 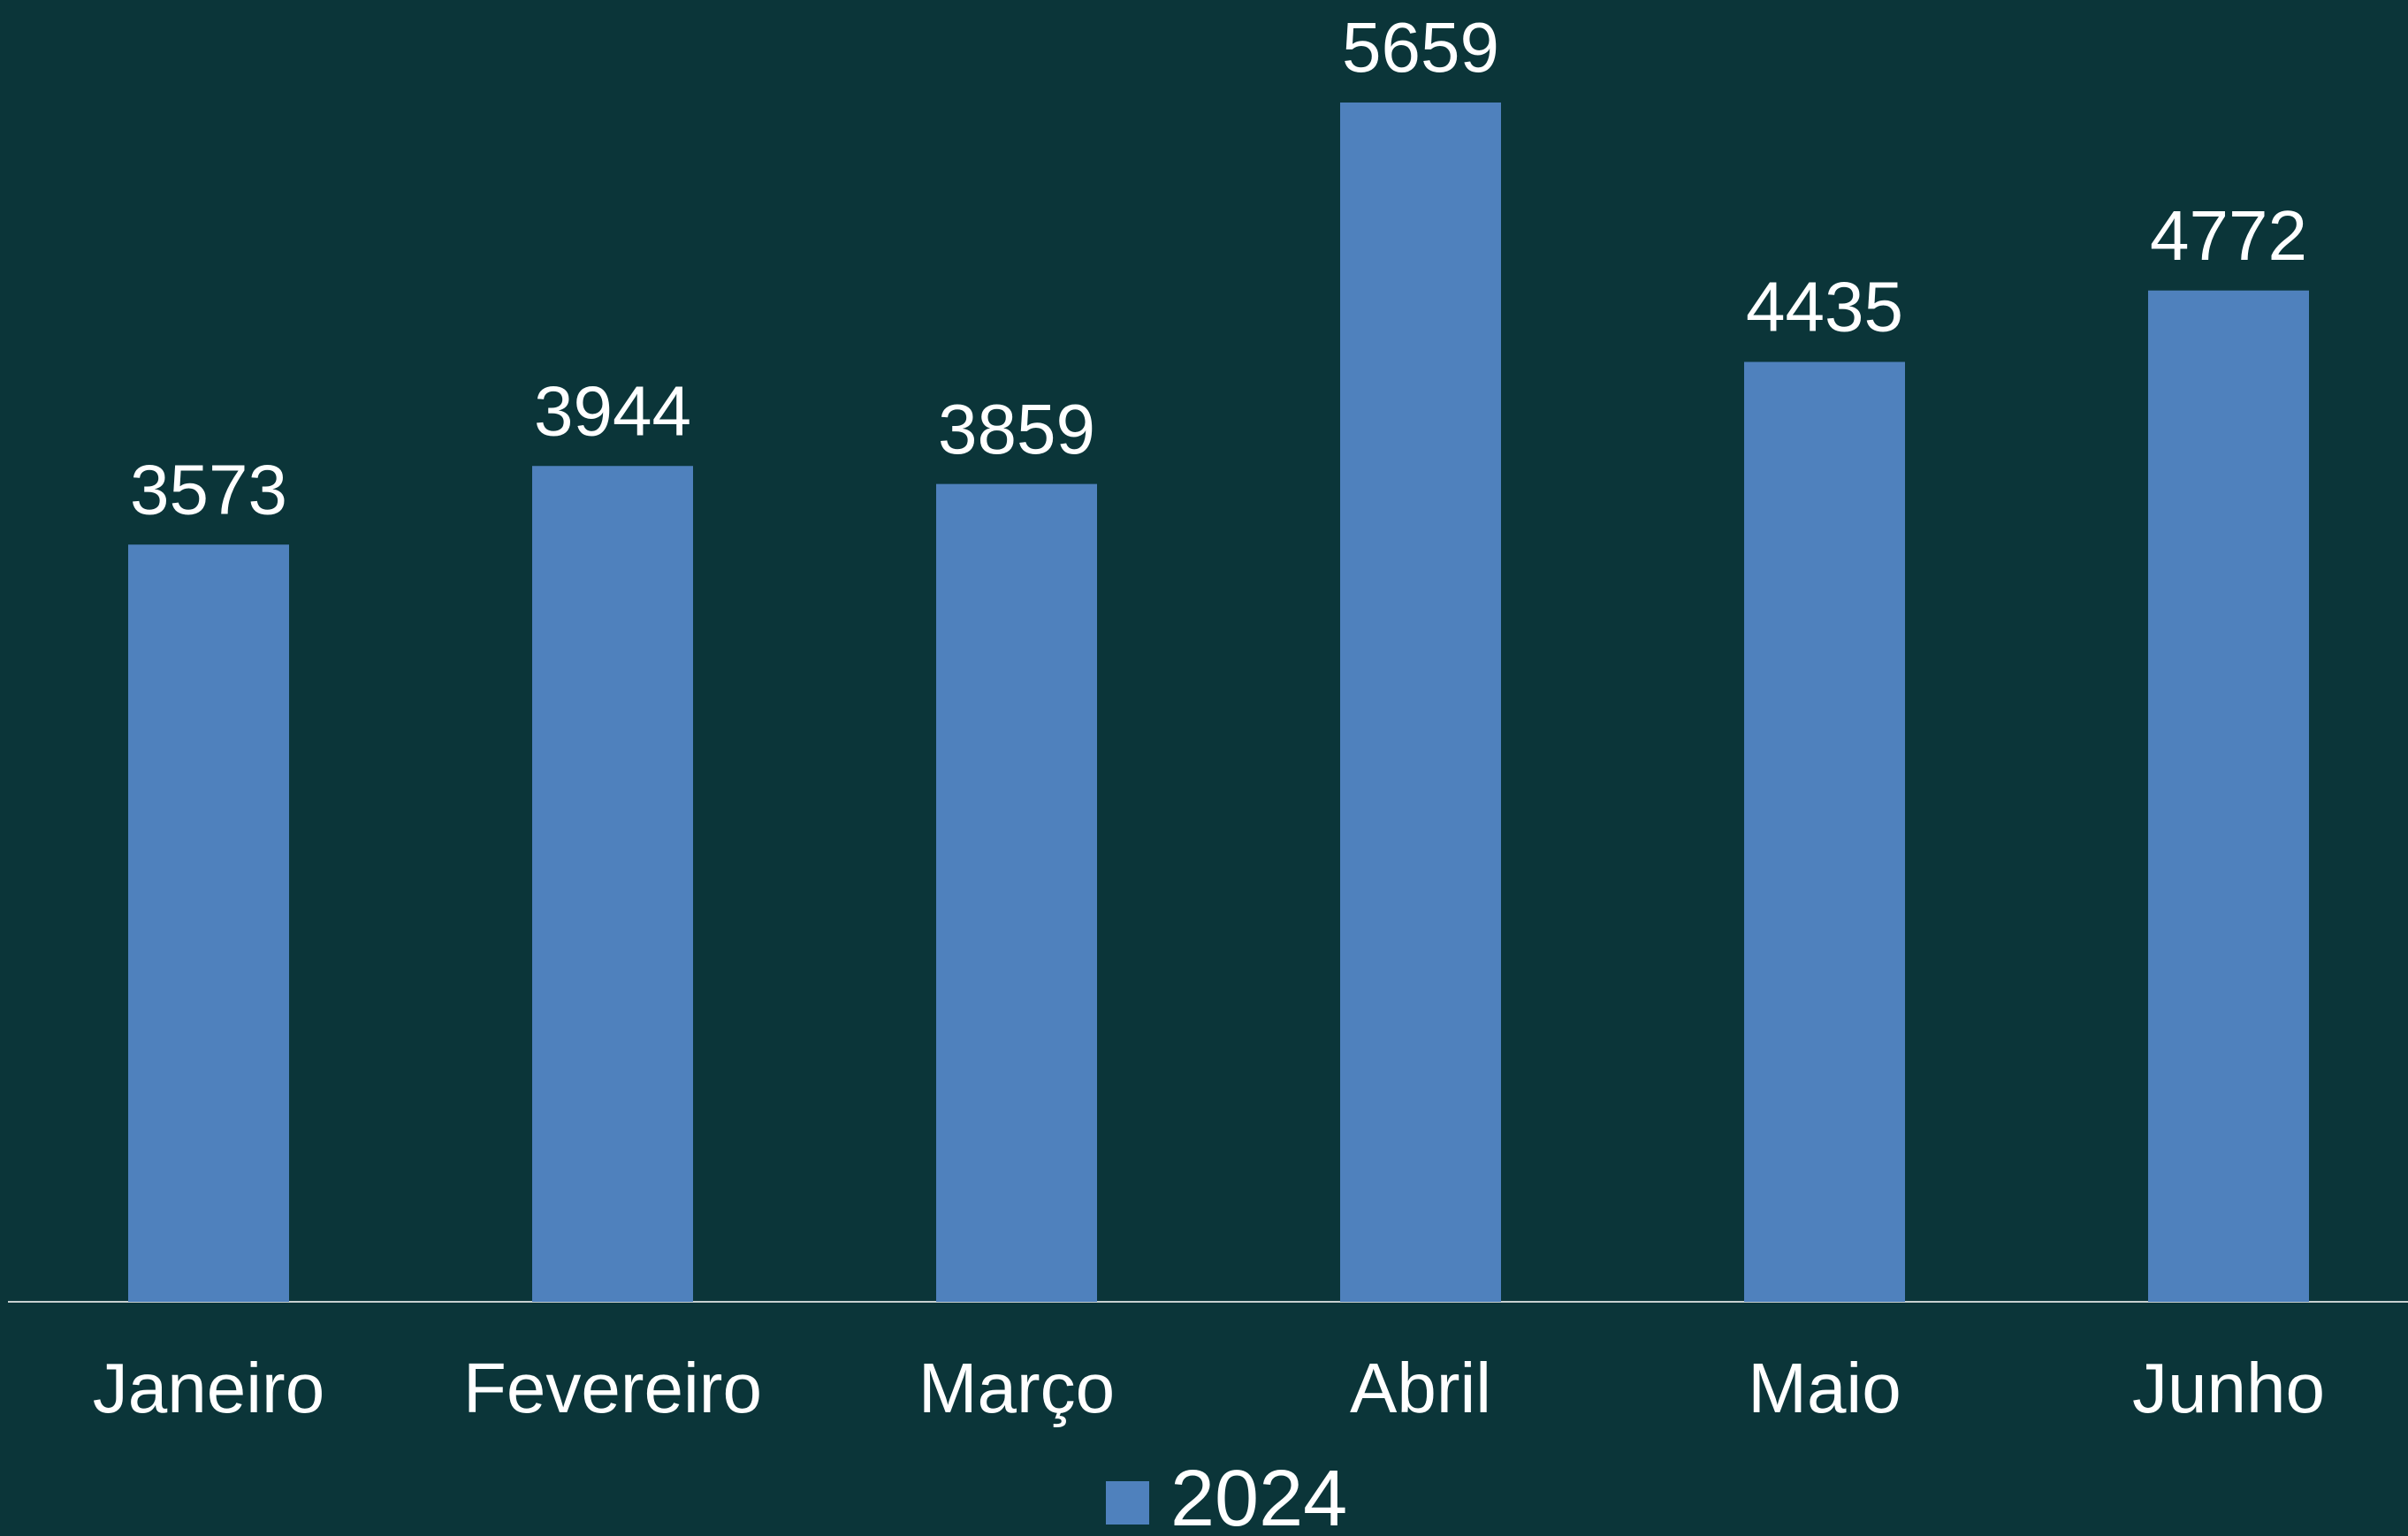 I want to click on data-label: 3573, so click(x=208, y=489).